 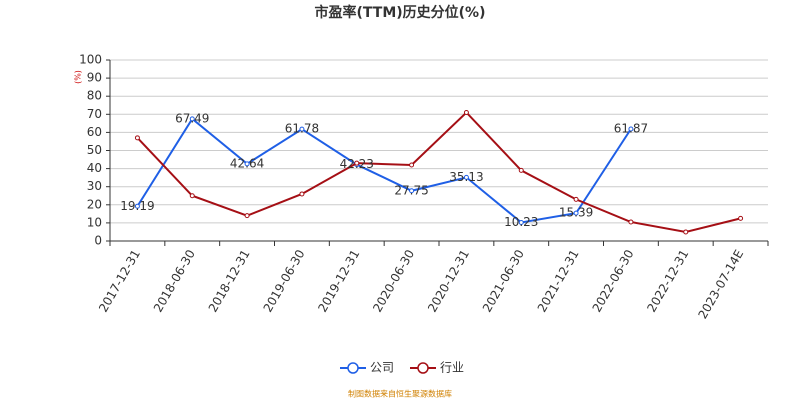 I want to click on y-tick-label: 100, so click(x=90, y=60).